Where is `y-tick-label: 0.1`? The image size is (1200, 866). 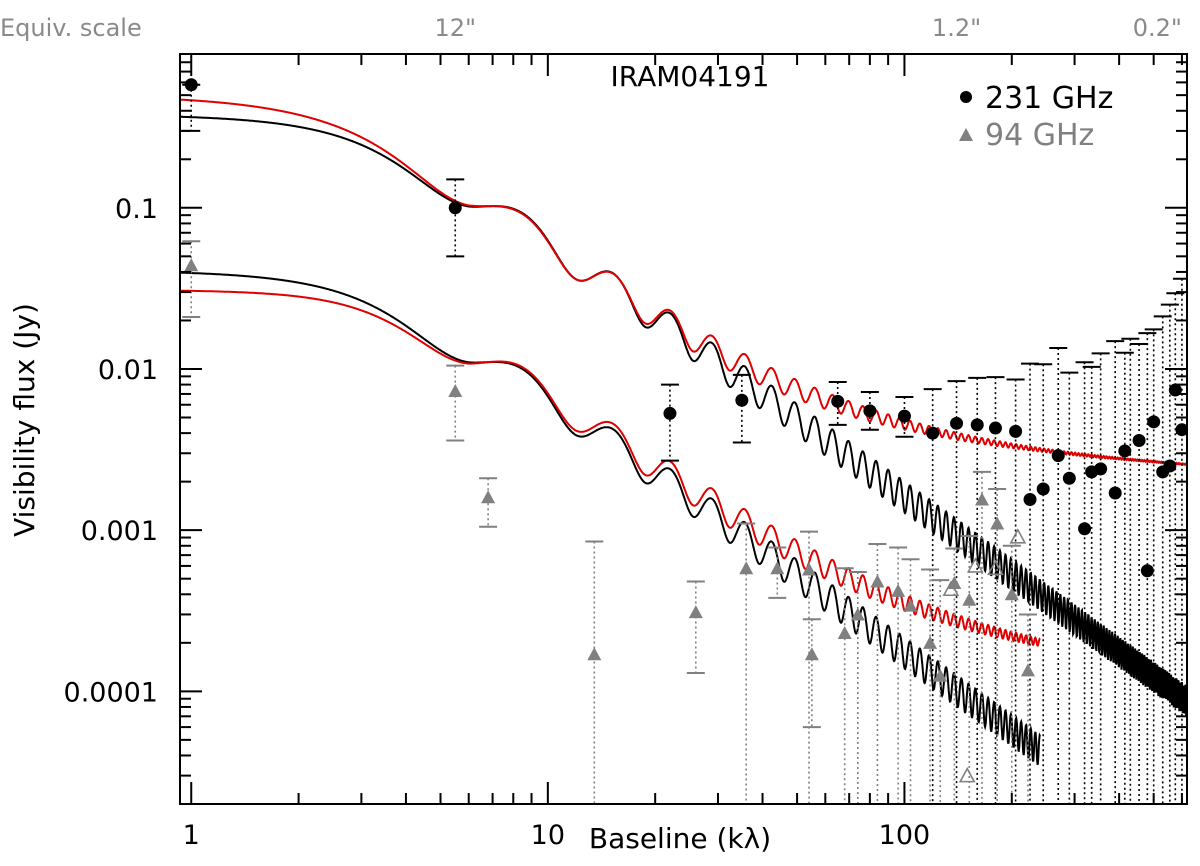
y-tick-label: 0.1 is located at coordinates (136, 209).